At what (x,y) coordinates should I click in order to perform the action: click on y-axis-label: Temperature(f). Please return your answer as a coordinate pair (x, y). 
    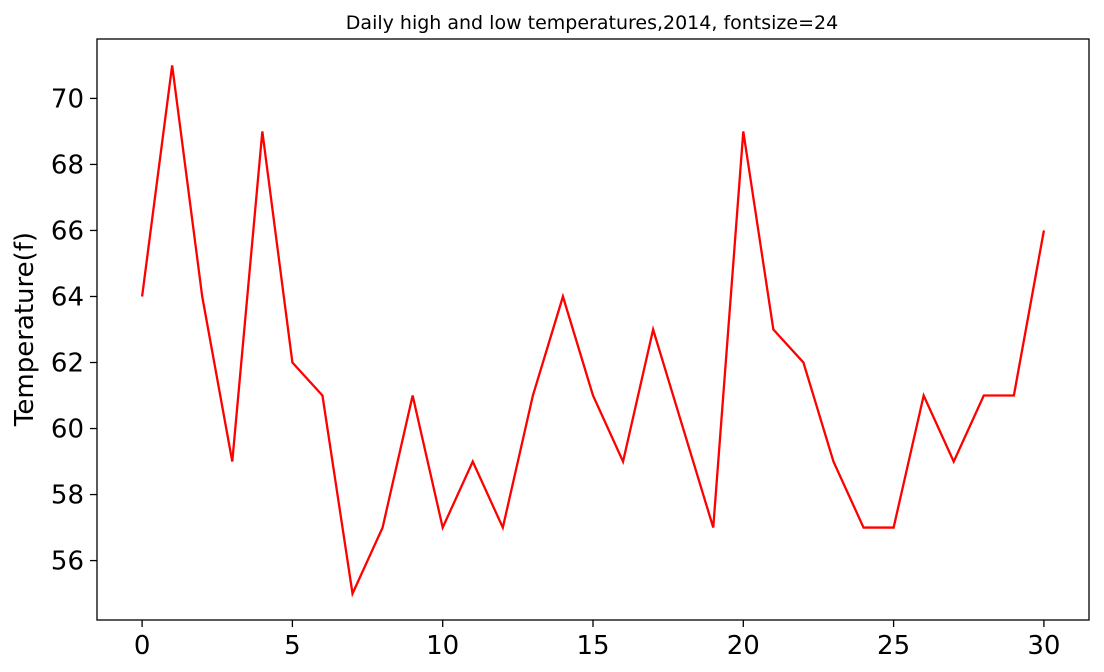
    Looking at the image, I should click on (25, 329).